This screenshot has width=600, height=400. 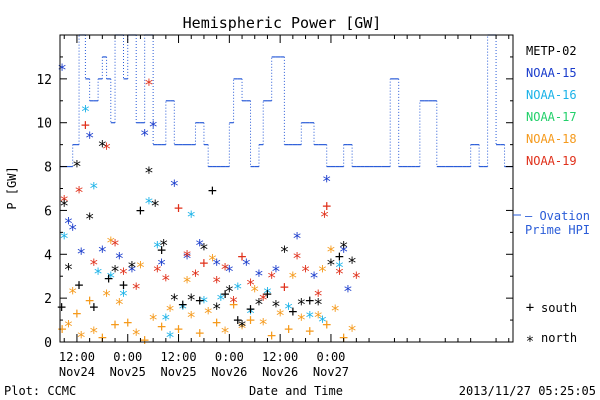 What do you see at coordinates (296, 391) in the screenshot?
I see `x-axis-label: Date and Time` at bounding box center [296, 391].